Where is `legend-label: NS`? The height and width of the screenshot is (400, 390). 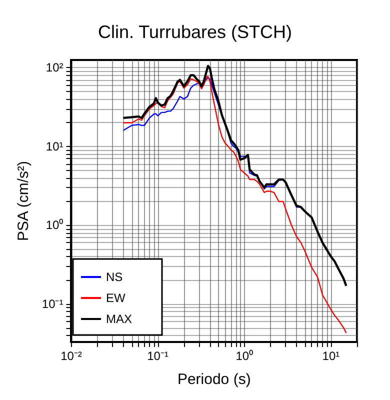 legend-label: NS is located at coordinates (114, 277).